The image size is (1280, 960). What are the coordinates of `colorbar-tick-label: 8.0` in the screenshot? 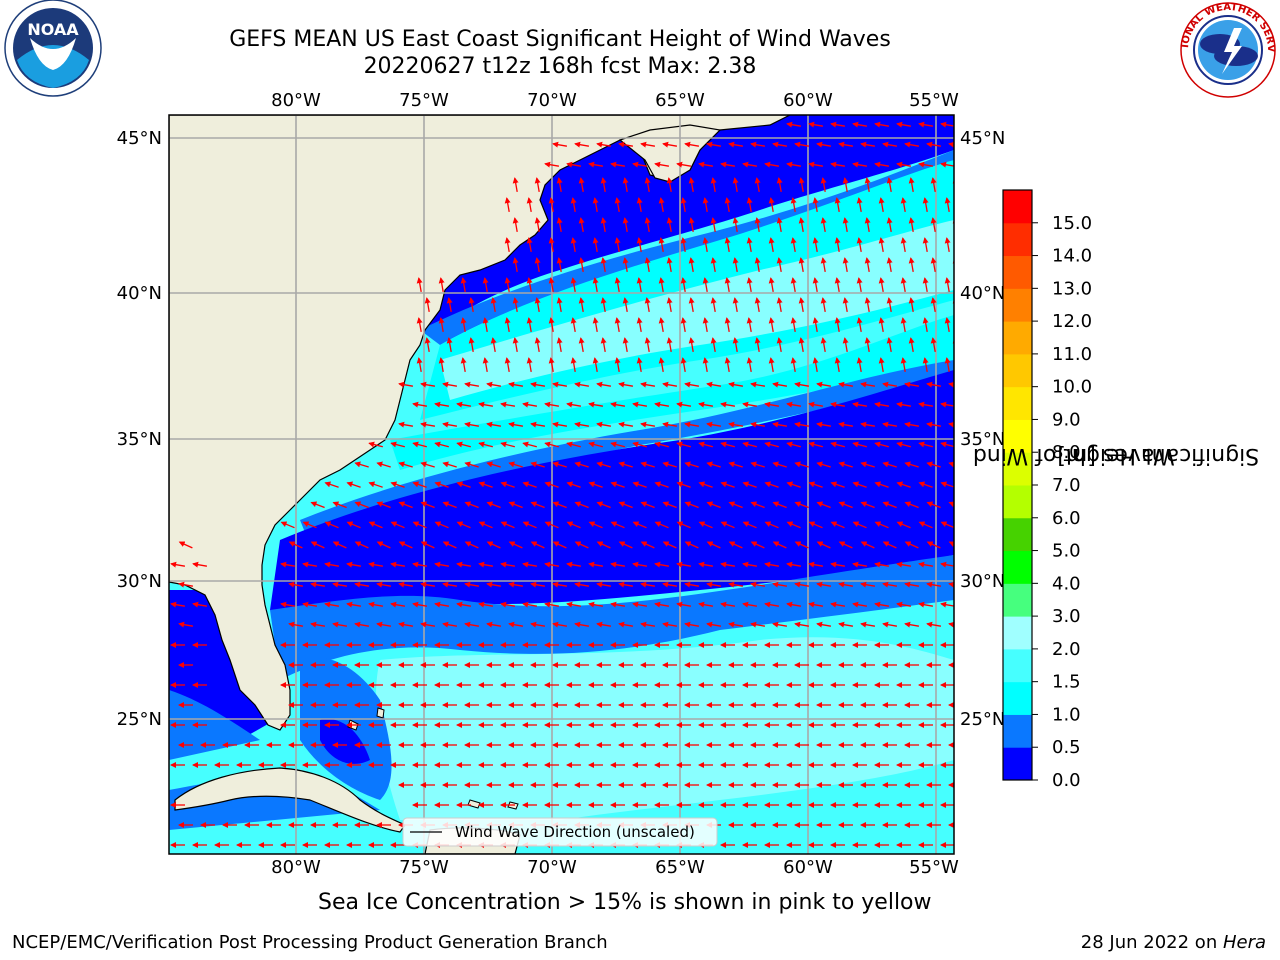 It's located at (1066, 452).